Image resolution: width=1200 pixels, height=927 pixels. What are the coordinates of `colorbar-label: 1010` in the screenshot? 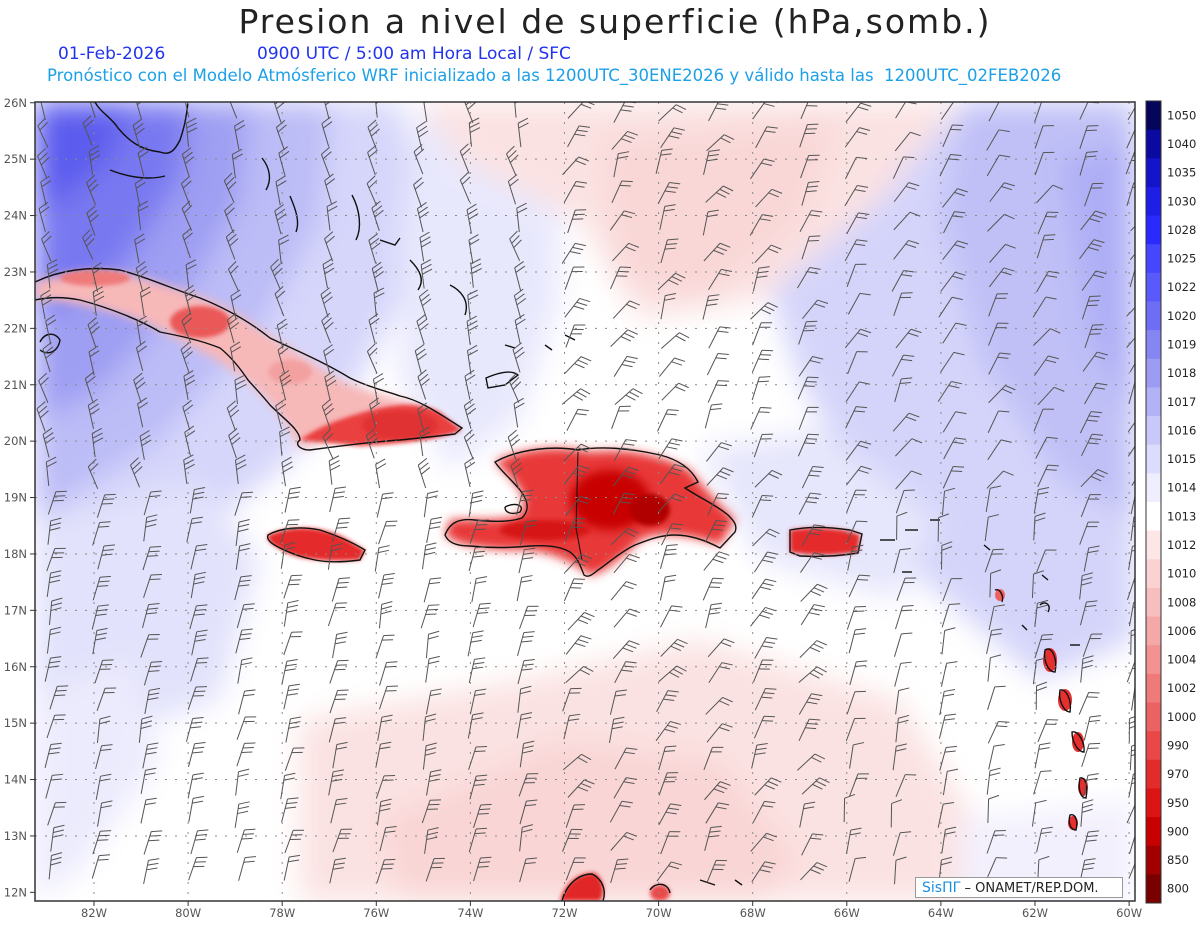 It's located at (1181, 574).